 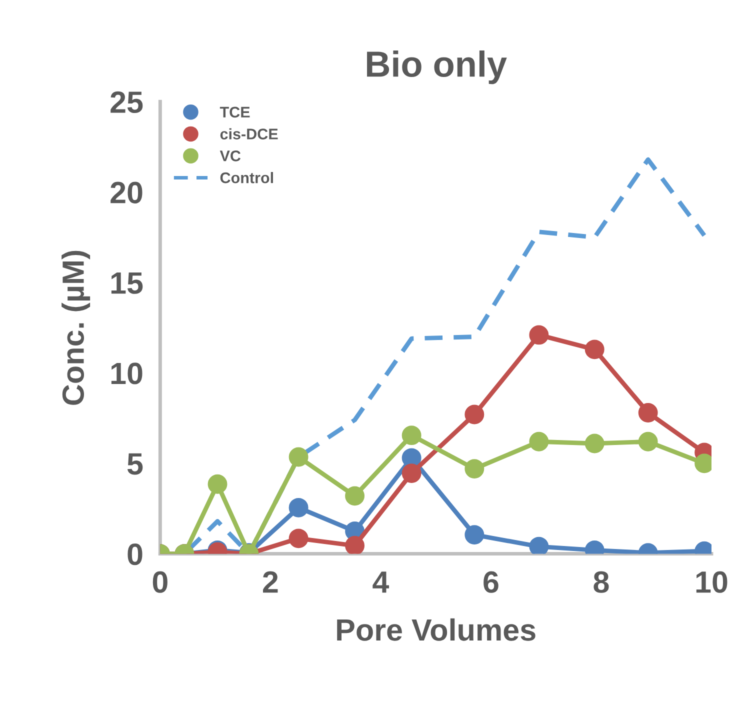 I want to click on x-tick-label: 10, so click(x=712, y=582).